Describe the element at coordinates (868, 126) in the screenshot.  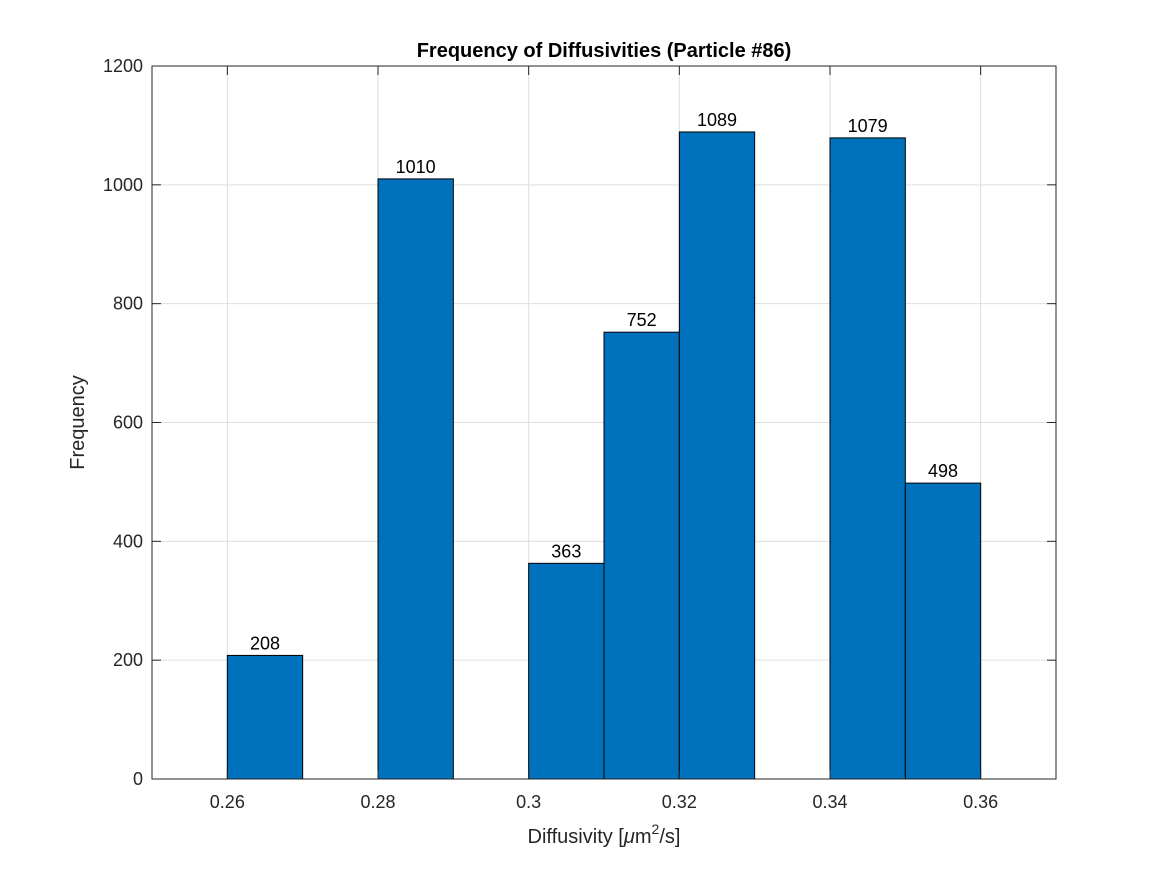
I see `bar-value-label: 1079` at that location.